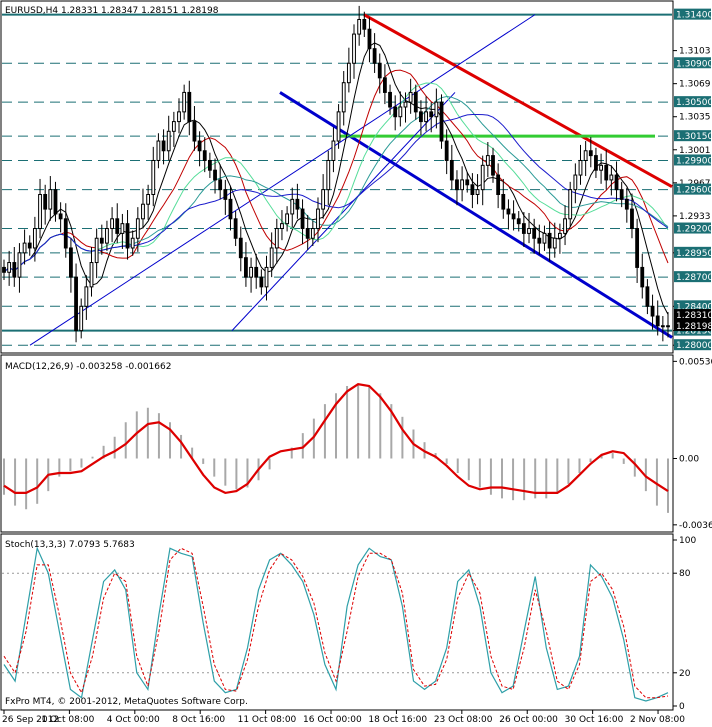  What do you see at coordinates (694, 191) in the screenshot?
I see `level-tag-label: 1.29600` at bounding box center [694, 191].